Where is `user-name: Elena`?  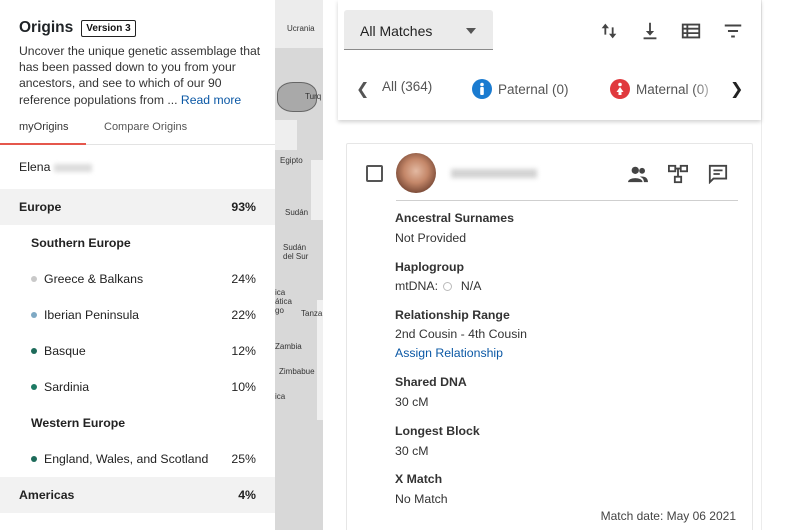
user-name: Elena is located at coordinates (56, 167).